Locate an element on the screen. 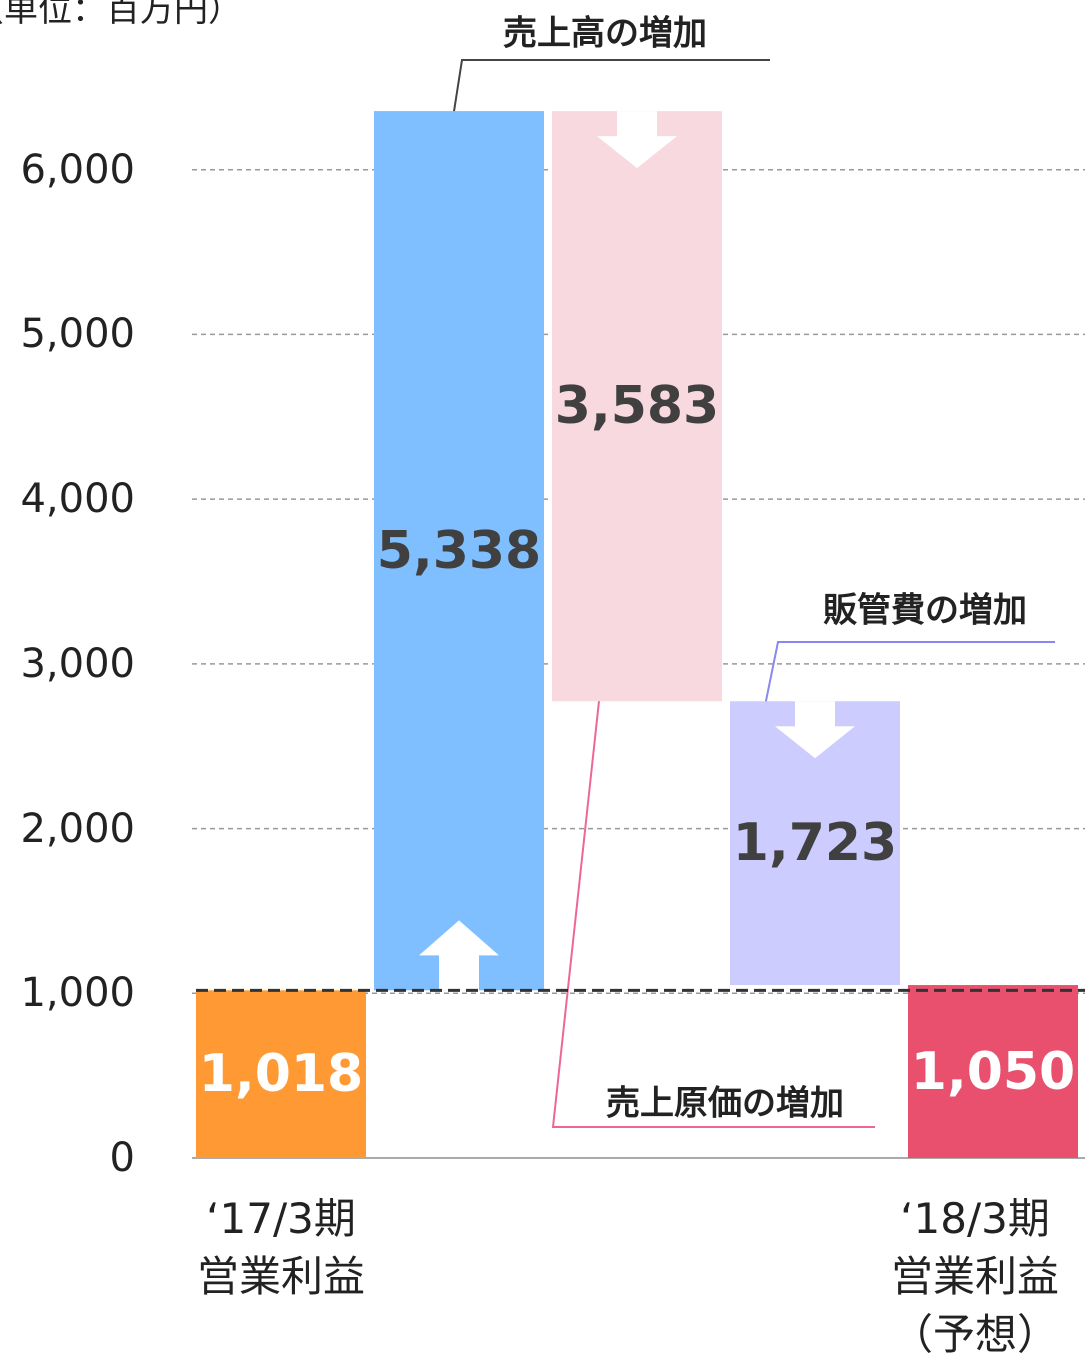  value-label: 1,018 is located at coordinates (281, 1074).